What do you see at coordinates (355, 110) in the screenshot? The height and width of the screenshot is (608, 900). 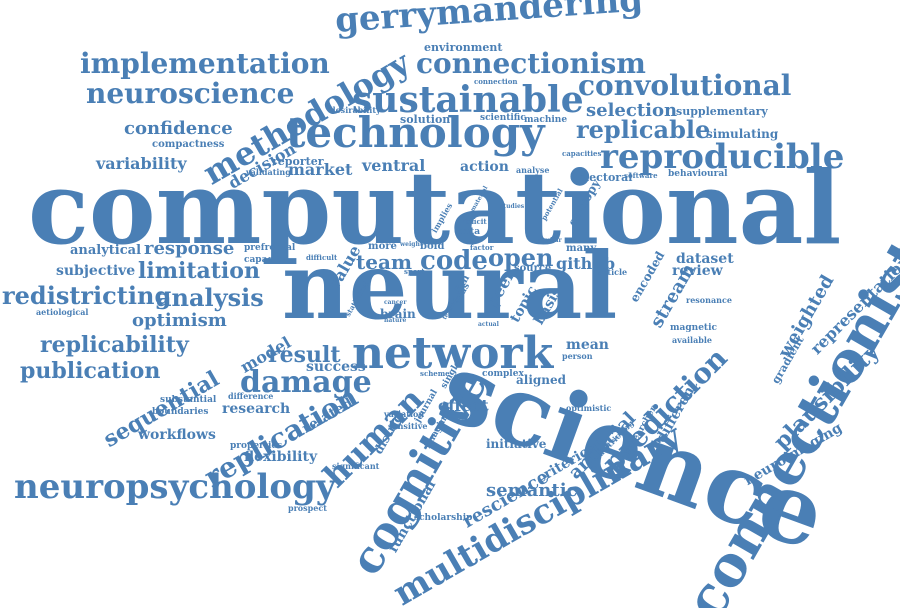 I see `word-desirability: desirability` at bounding box center [355, 110].